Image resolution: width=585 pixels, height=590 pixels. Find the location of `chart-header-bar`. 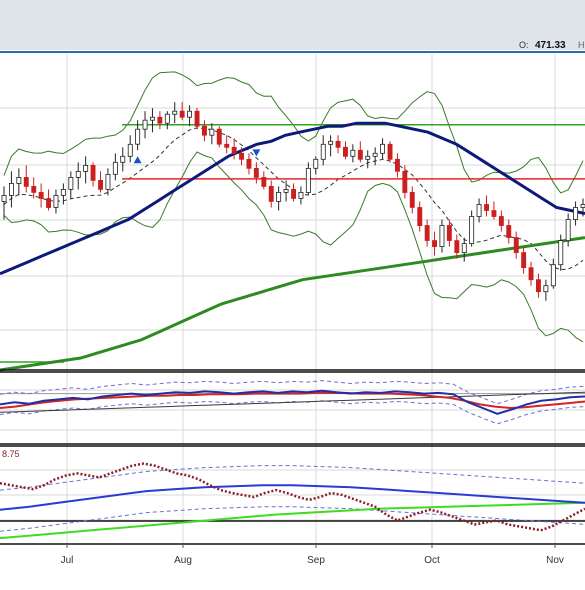

chart-header-bar is located at coordinates (292, 25).